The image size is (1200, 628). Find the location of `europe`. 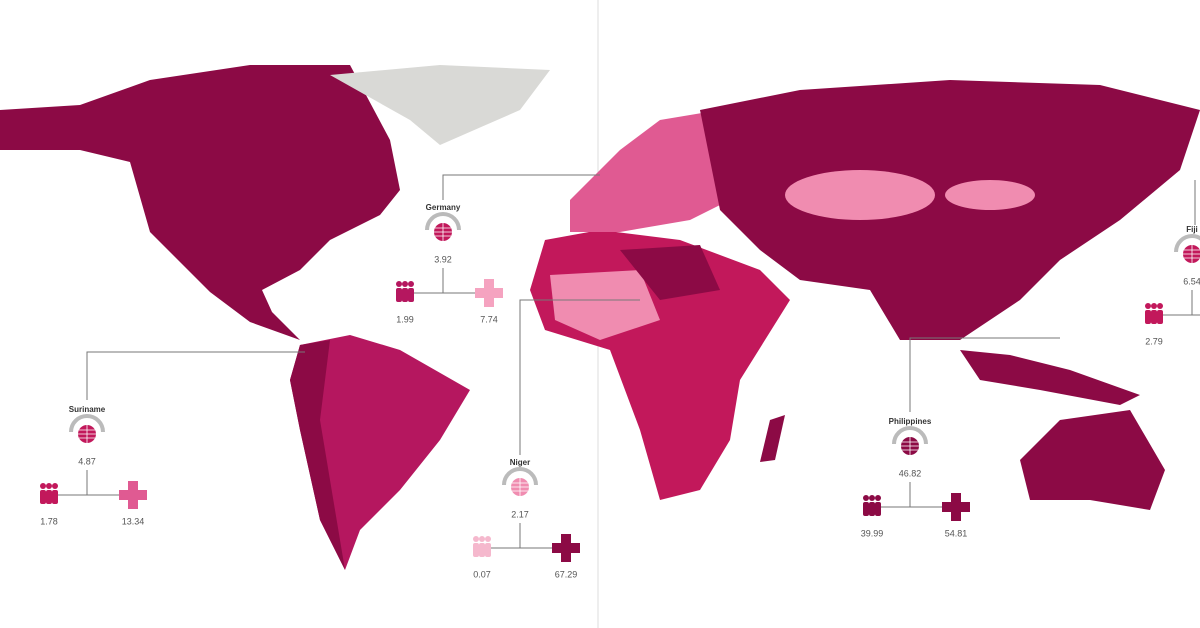

europe is located at coordinates (650, 171).